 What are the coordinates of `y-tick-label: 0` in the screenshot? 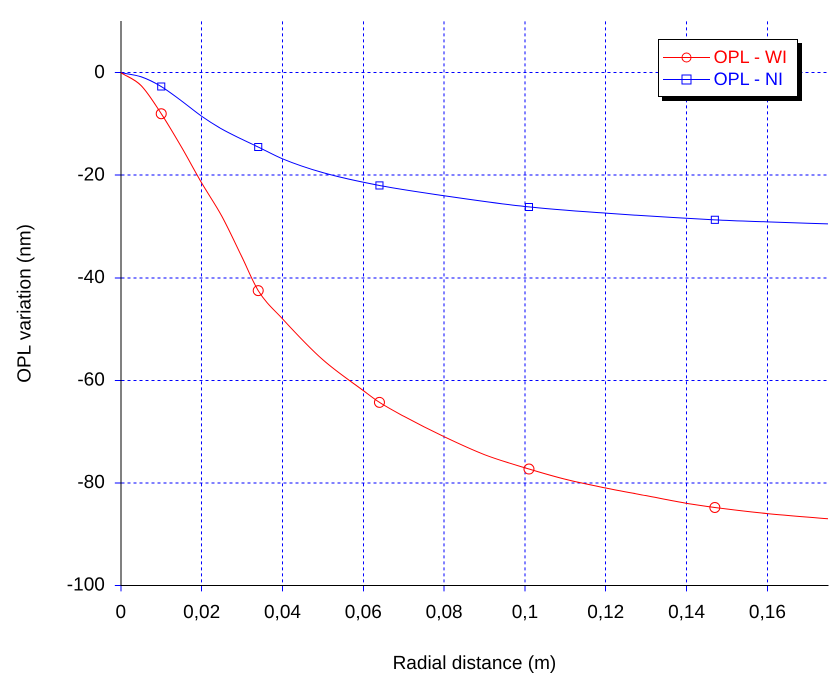 It's located at (99, 72).